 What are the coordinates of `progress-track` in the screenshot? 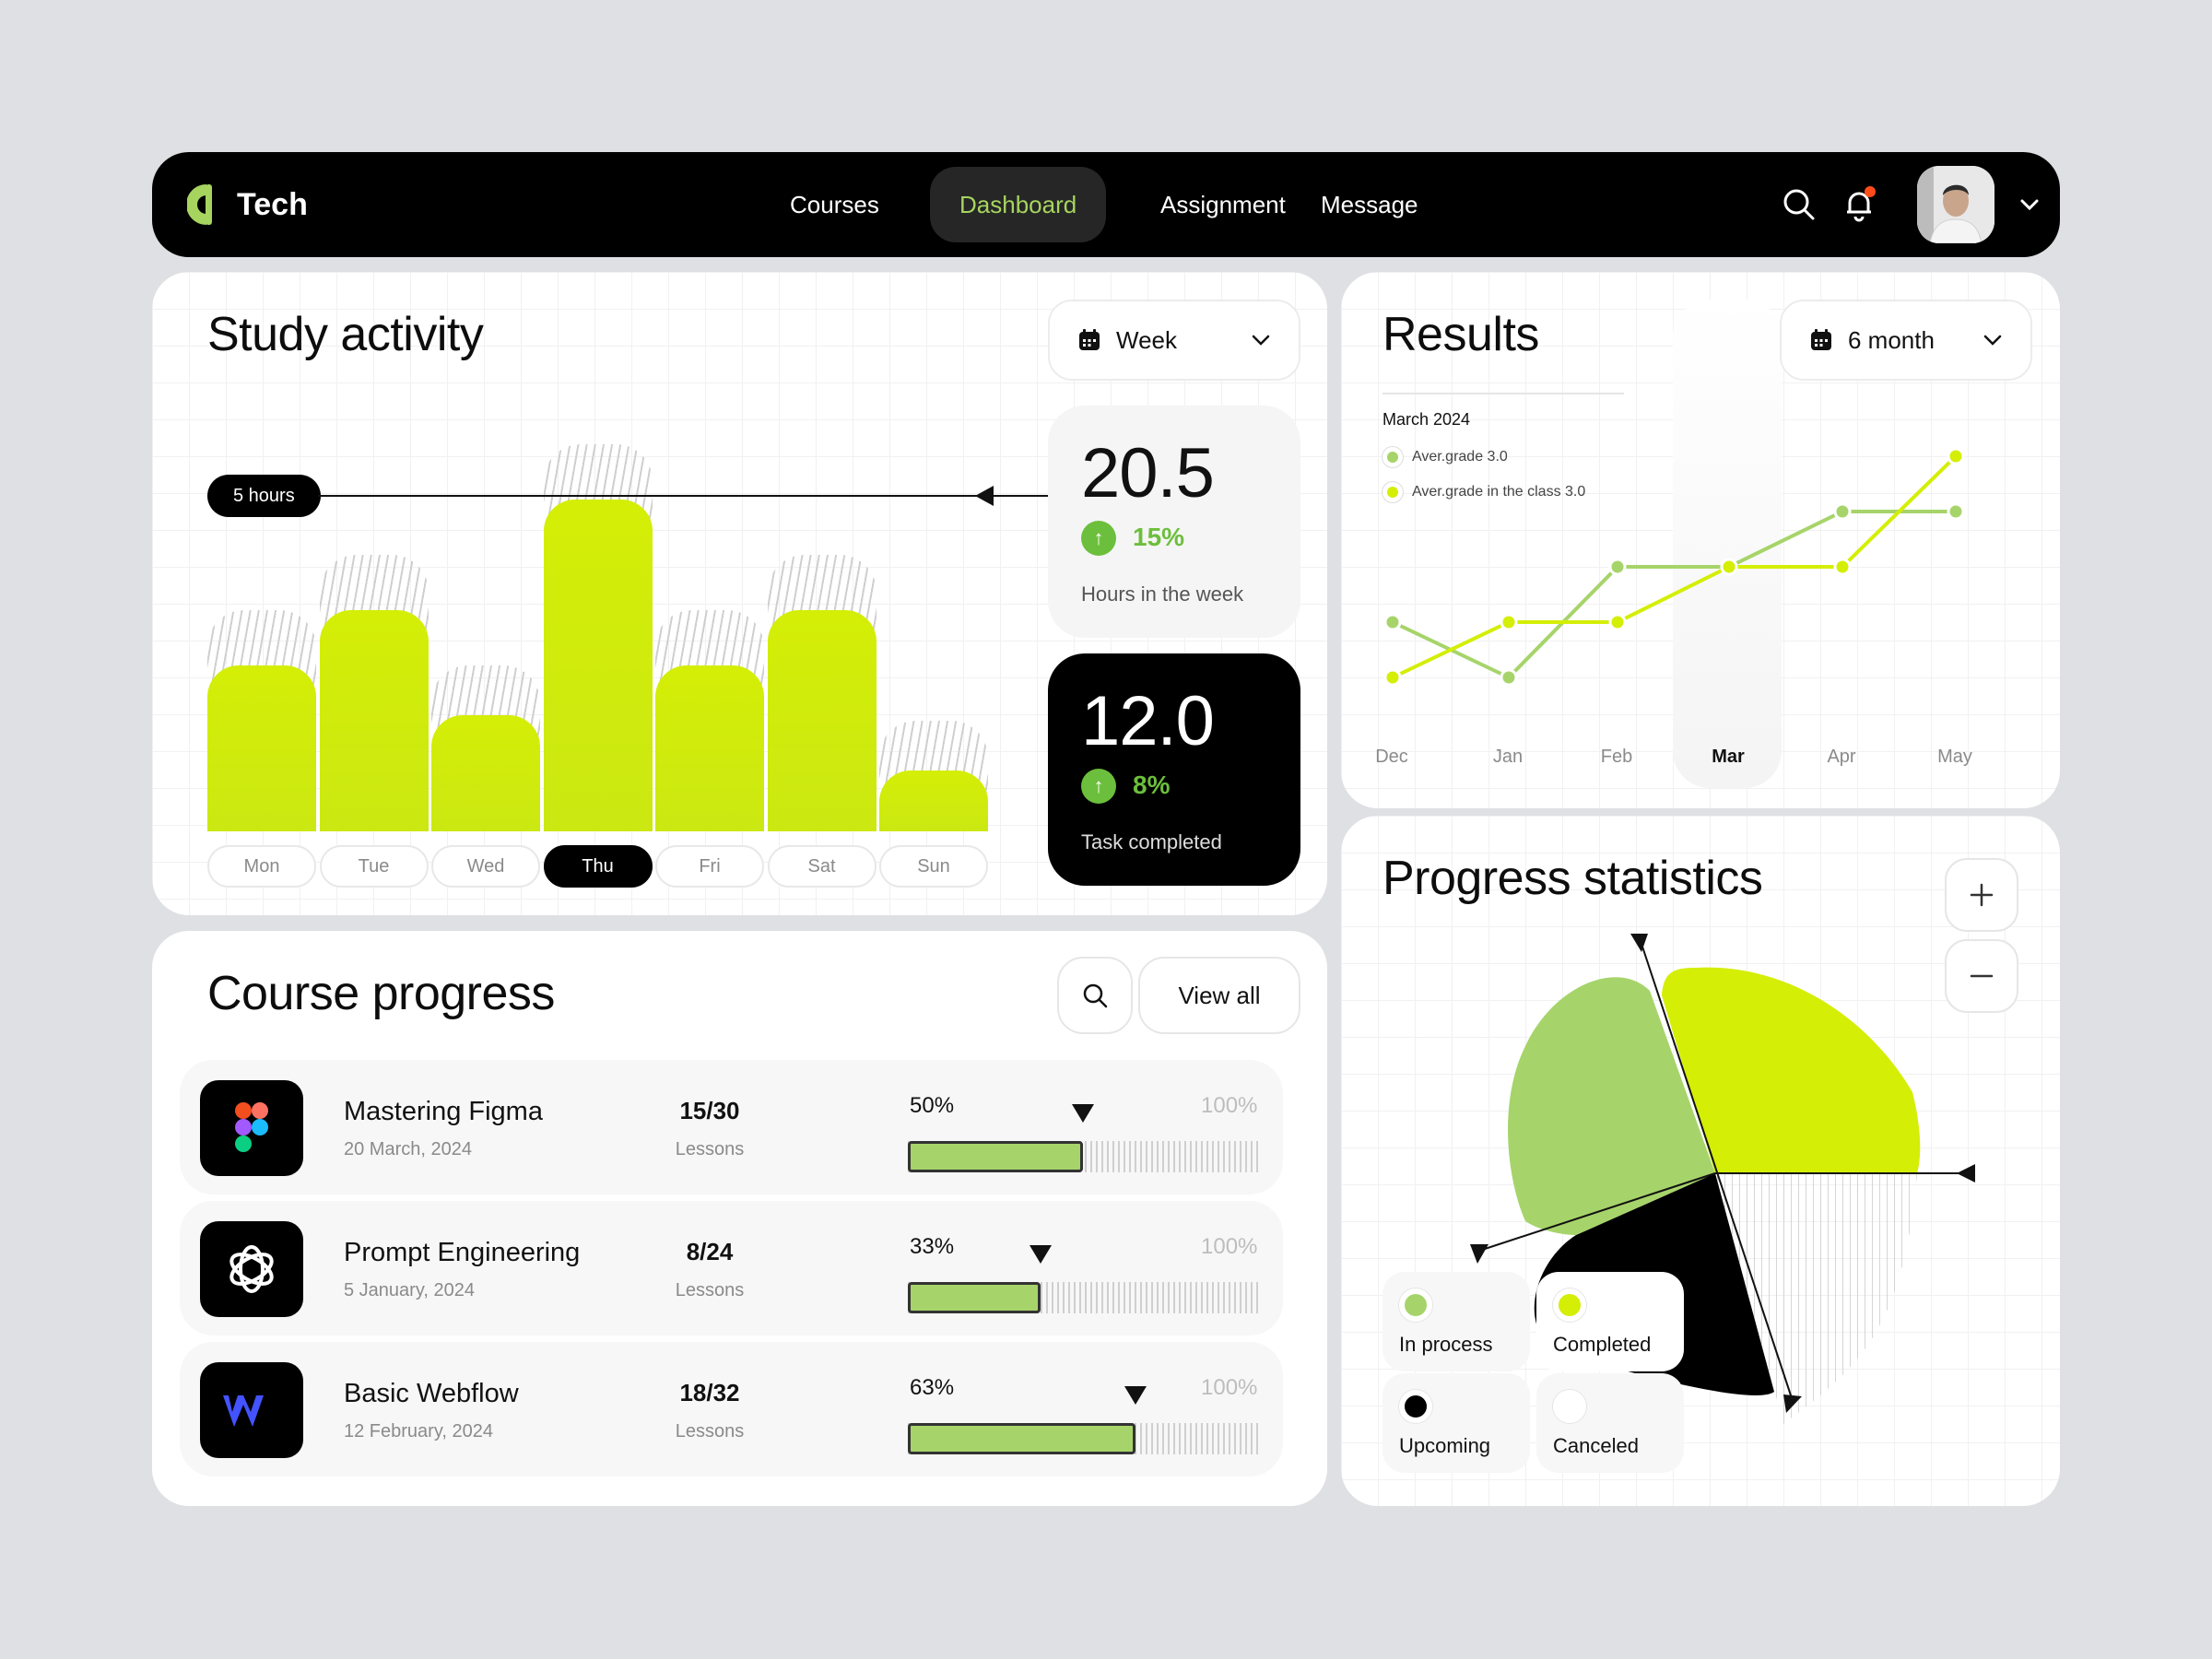 It's located at (1083, 1438).